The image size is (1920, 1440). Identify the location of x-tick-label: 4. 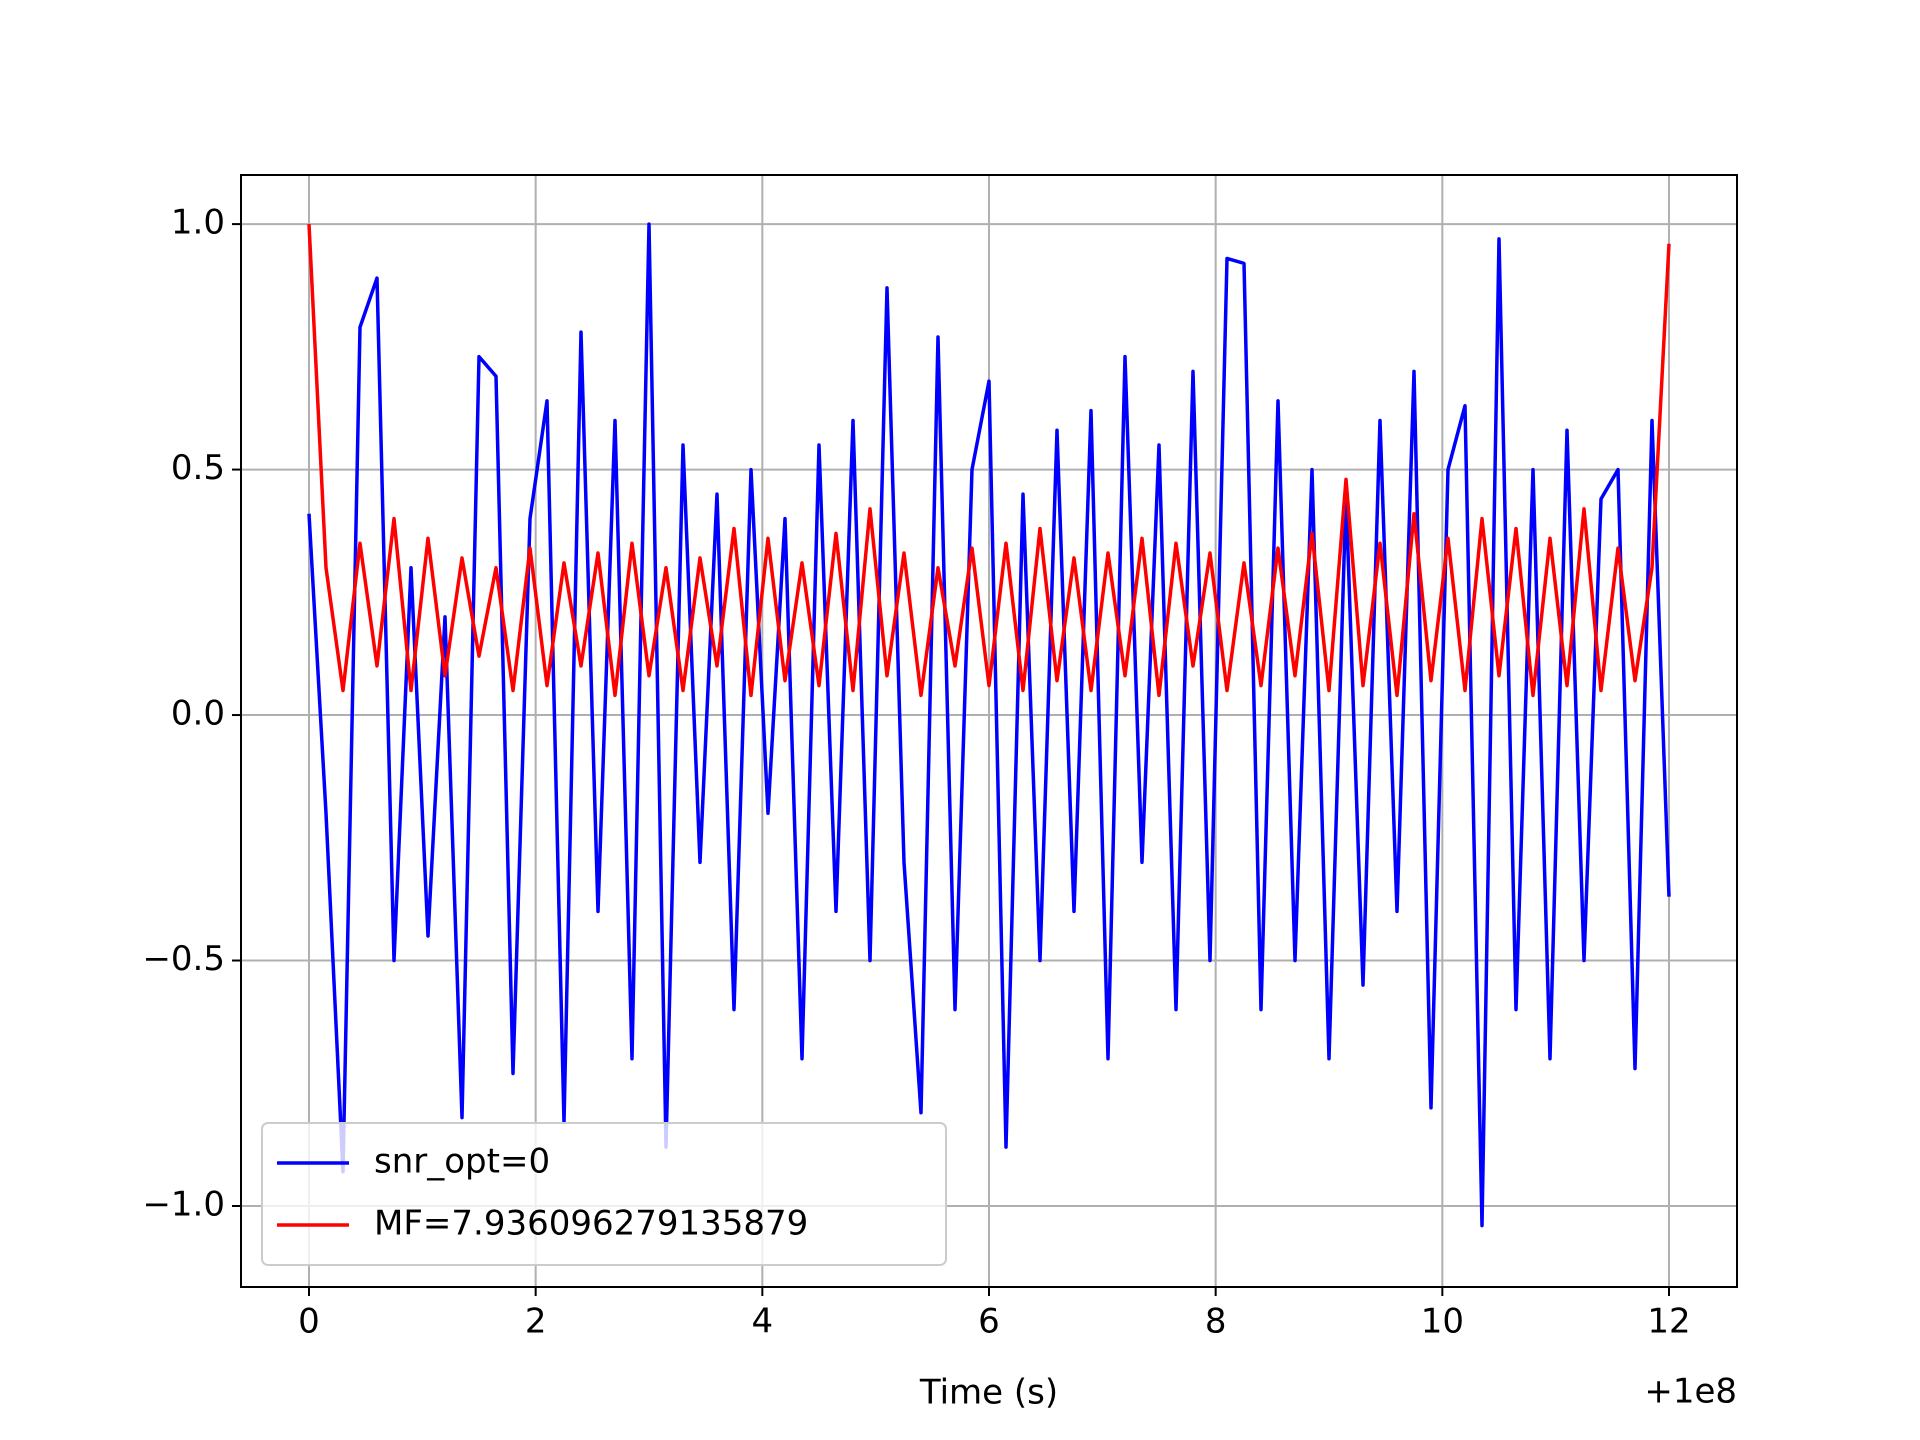
(763, 1322).